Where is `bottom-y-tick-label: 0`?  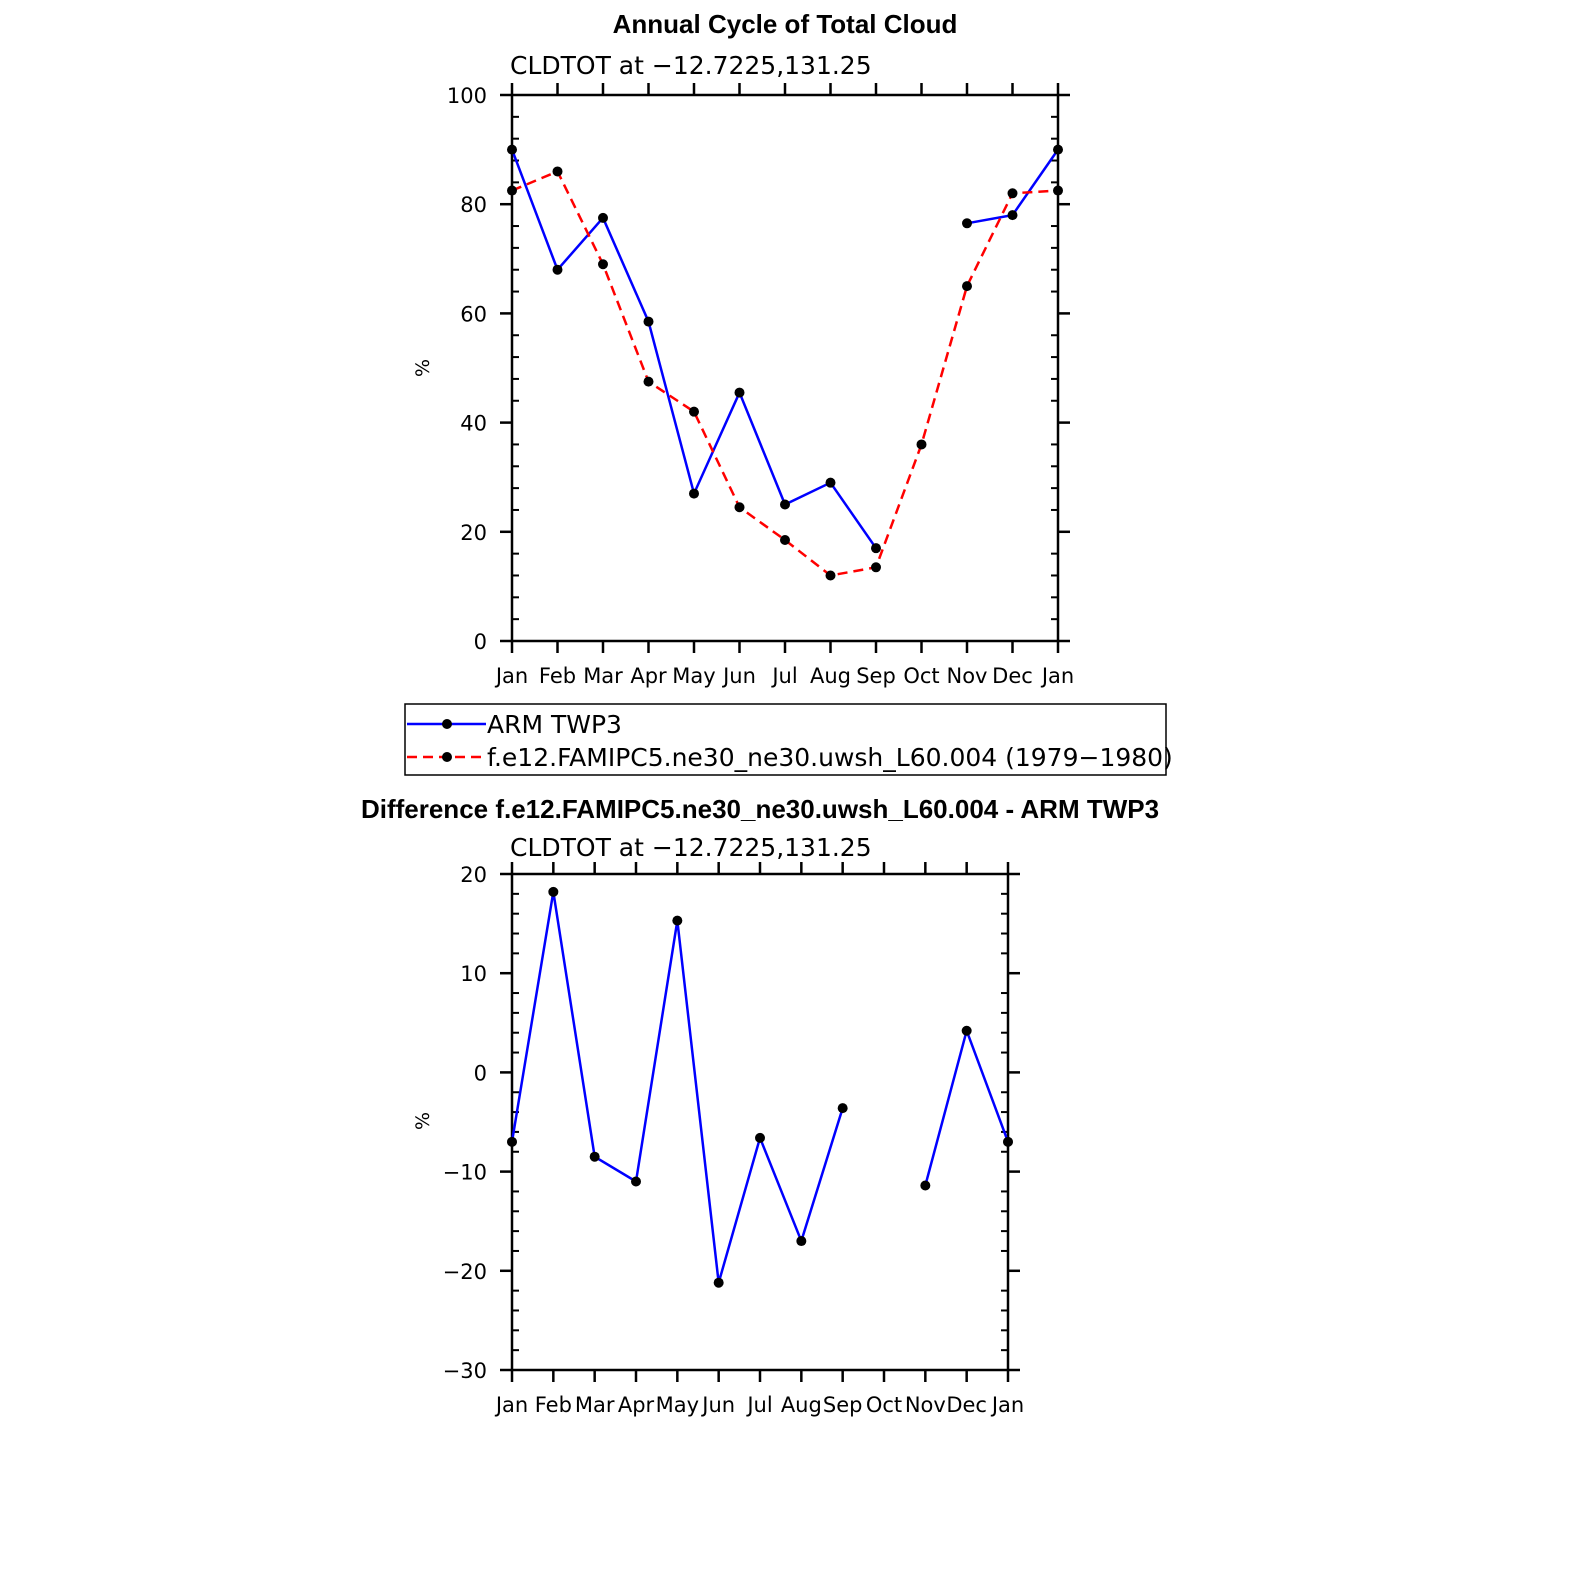
bottom-y-tick-label: 0 is located at coordinates (480, 1073).